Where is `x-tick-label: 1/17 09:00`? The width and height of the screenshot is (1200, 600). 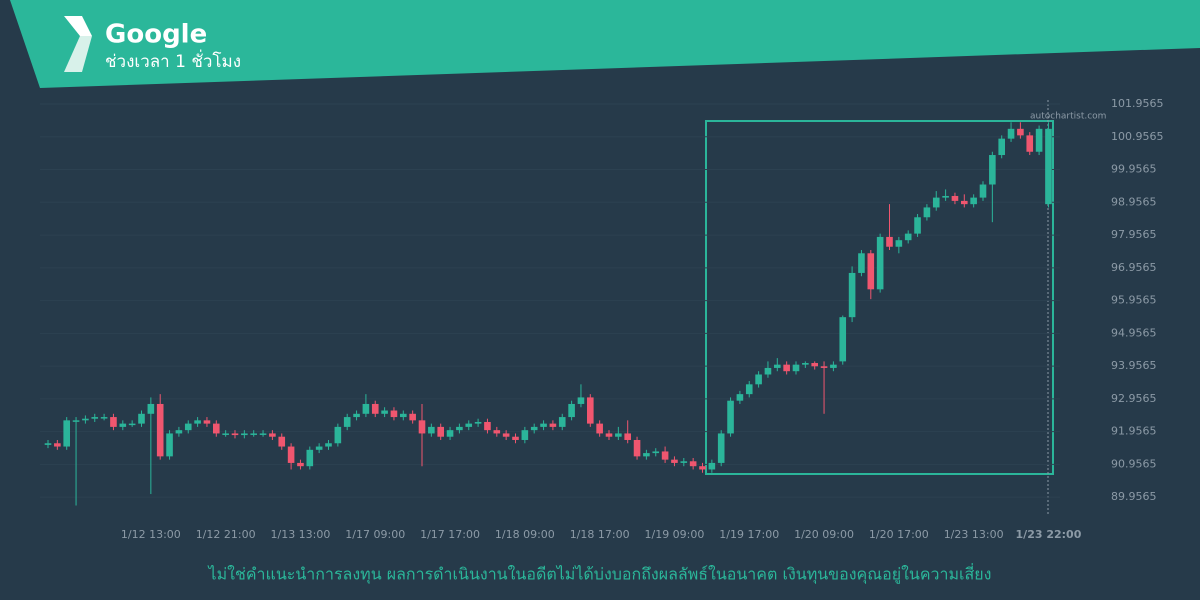
x-tick-label: 1/17 09:00 is located at coordinates (375, 534).